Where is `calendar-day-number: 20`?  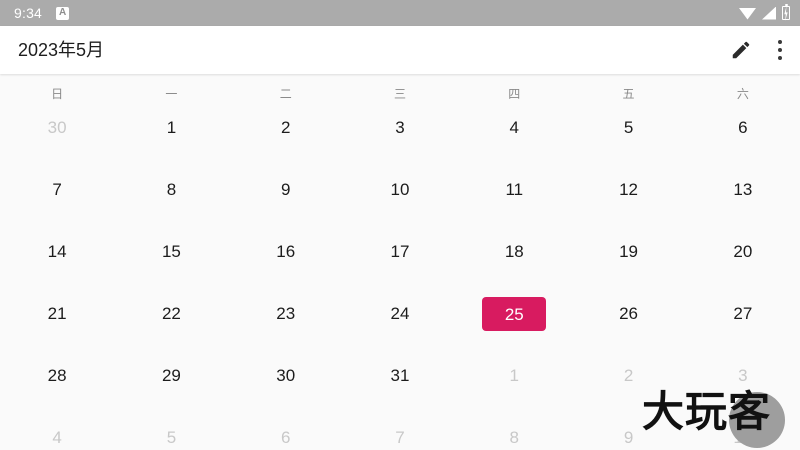 calendar-day-number: 20 is located at coordinates (743, 251).